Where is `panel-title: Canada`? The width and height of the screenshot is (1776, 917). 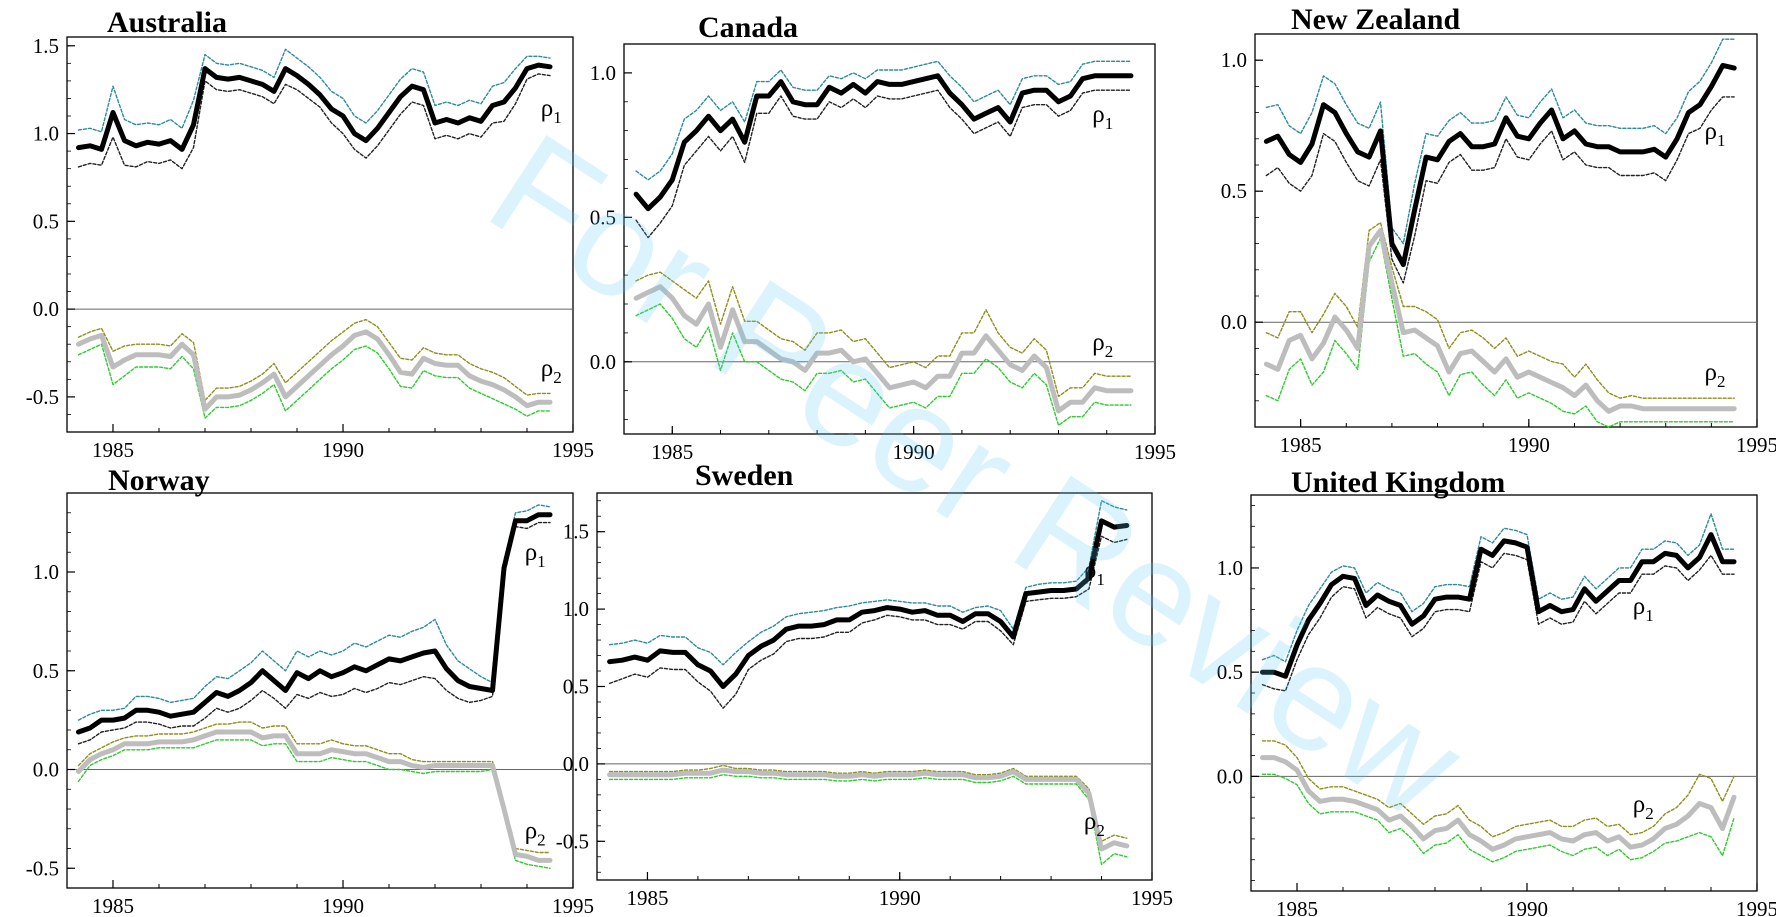 panel-title: Canada is located at coordinates (748, 27).